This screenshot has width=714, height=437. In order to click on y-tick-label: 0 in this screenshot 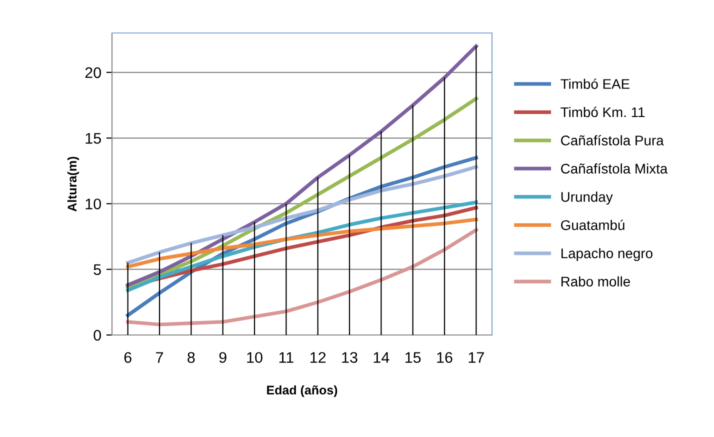, I will do `click(97, 335)`.